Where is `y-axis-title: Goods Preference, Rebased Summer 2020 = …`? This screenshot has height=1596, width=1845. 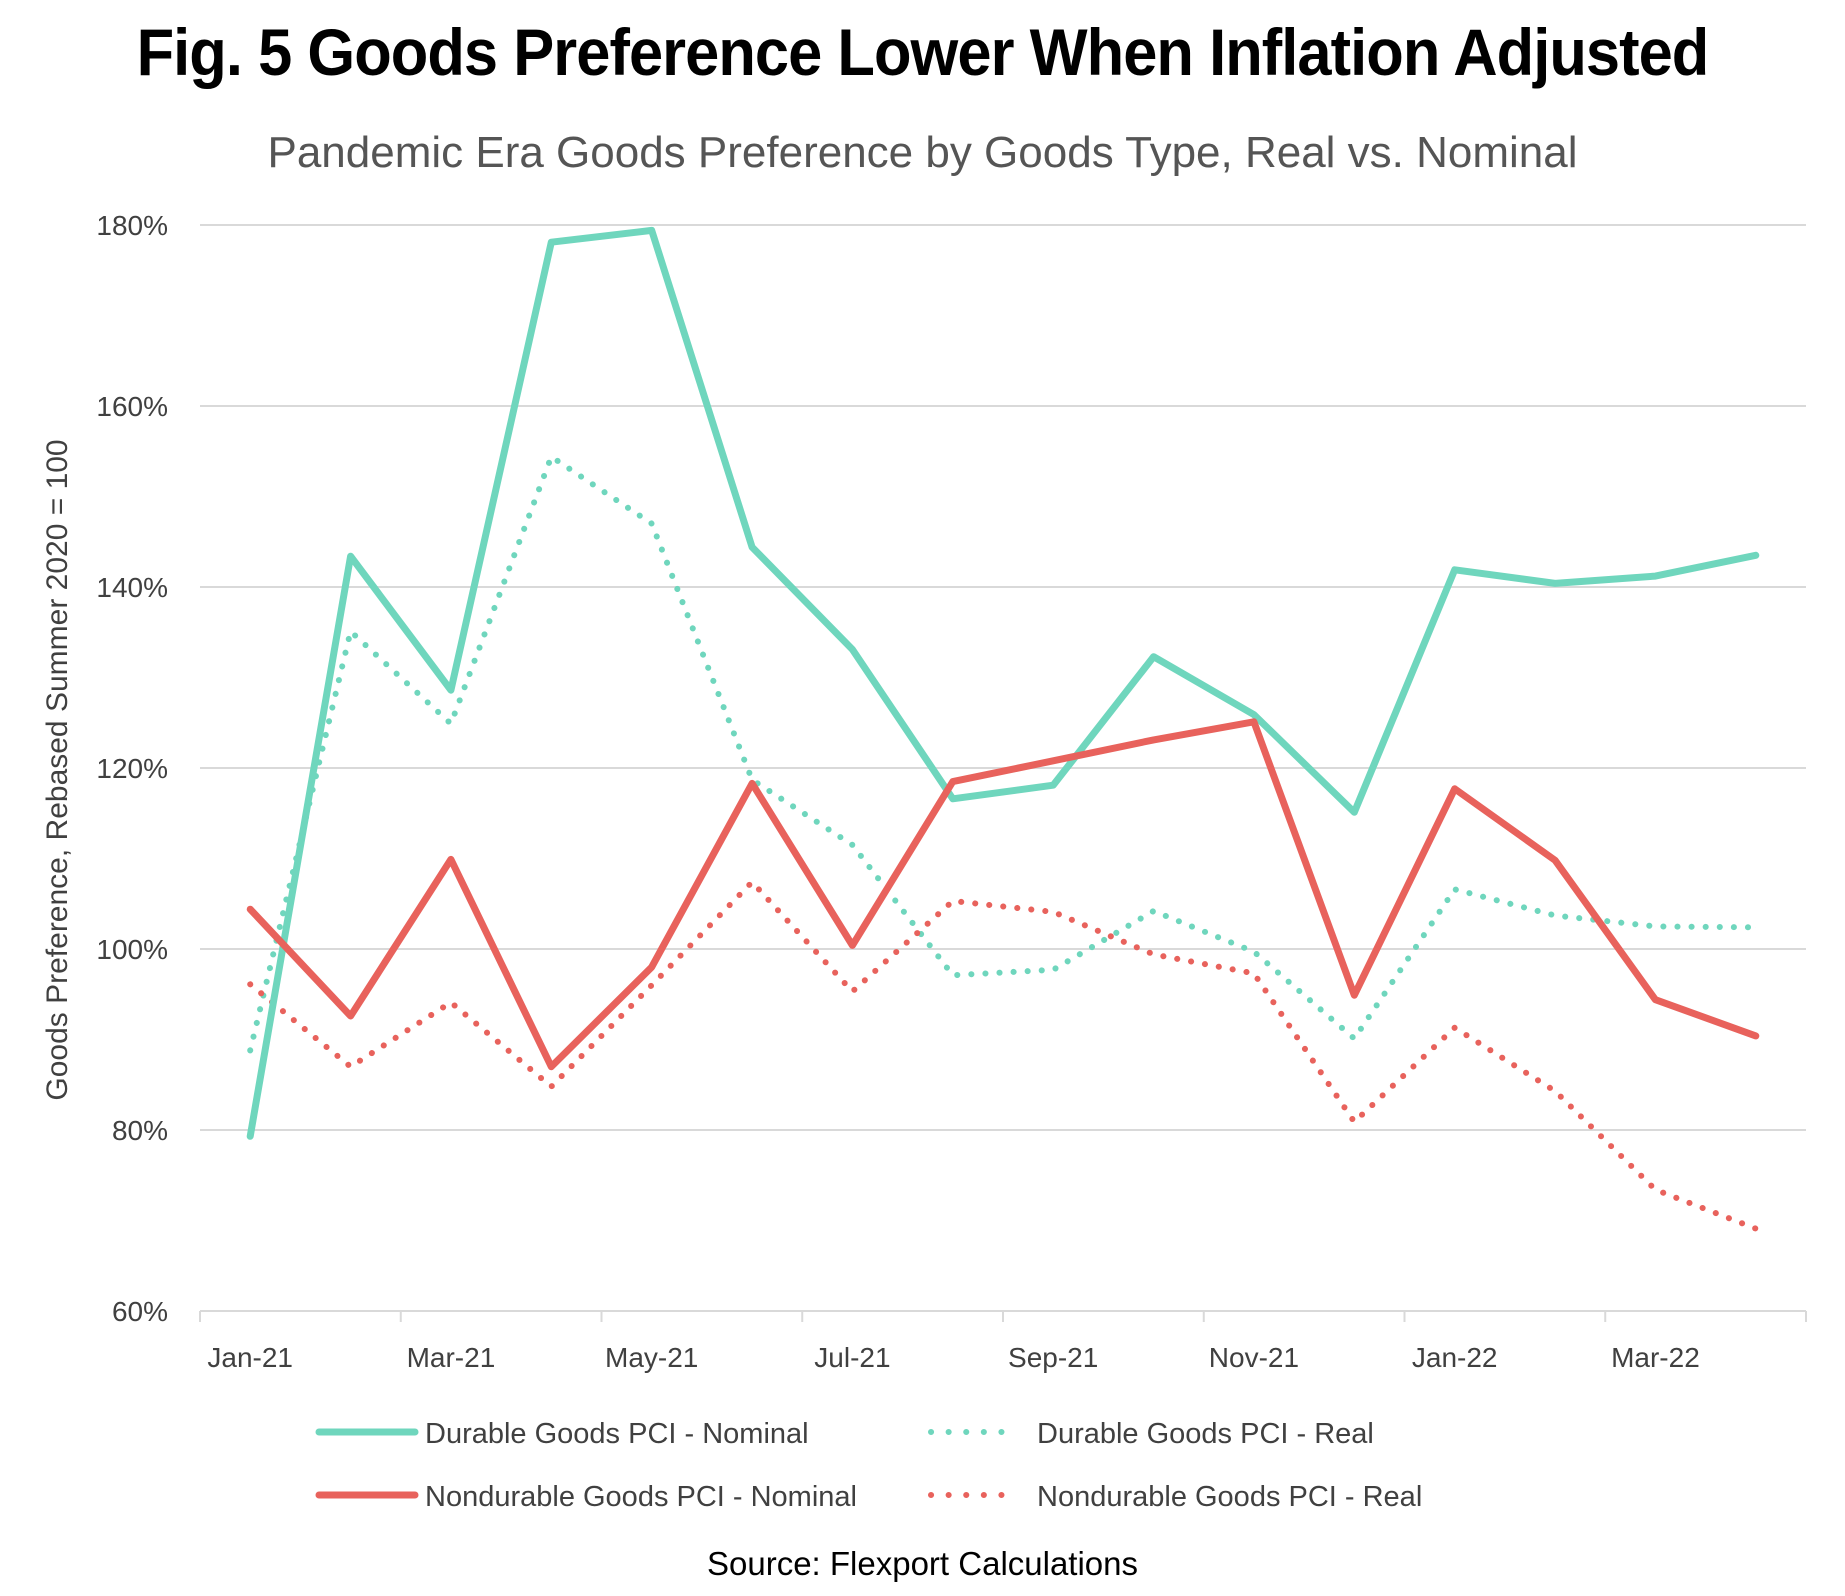 y-axis-title: Goods Preference, Rebased Summer 2020 = … is located at coordinates (57, 769).